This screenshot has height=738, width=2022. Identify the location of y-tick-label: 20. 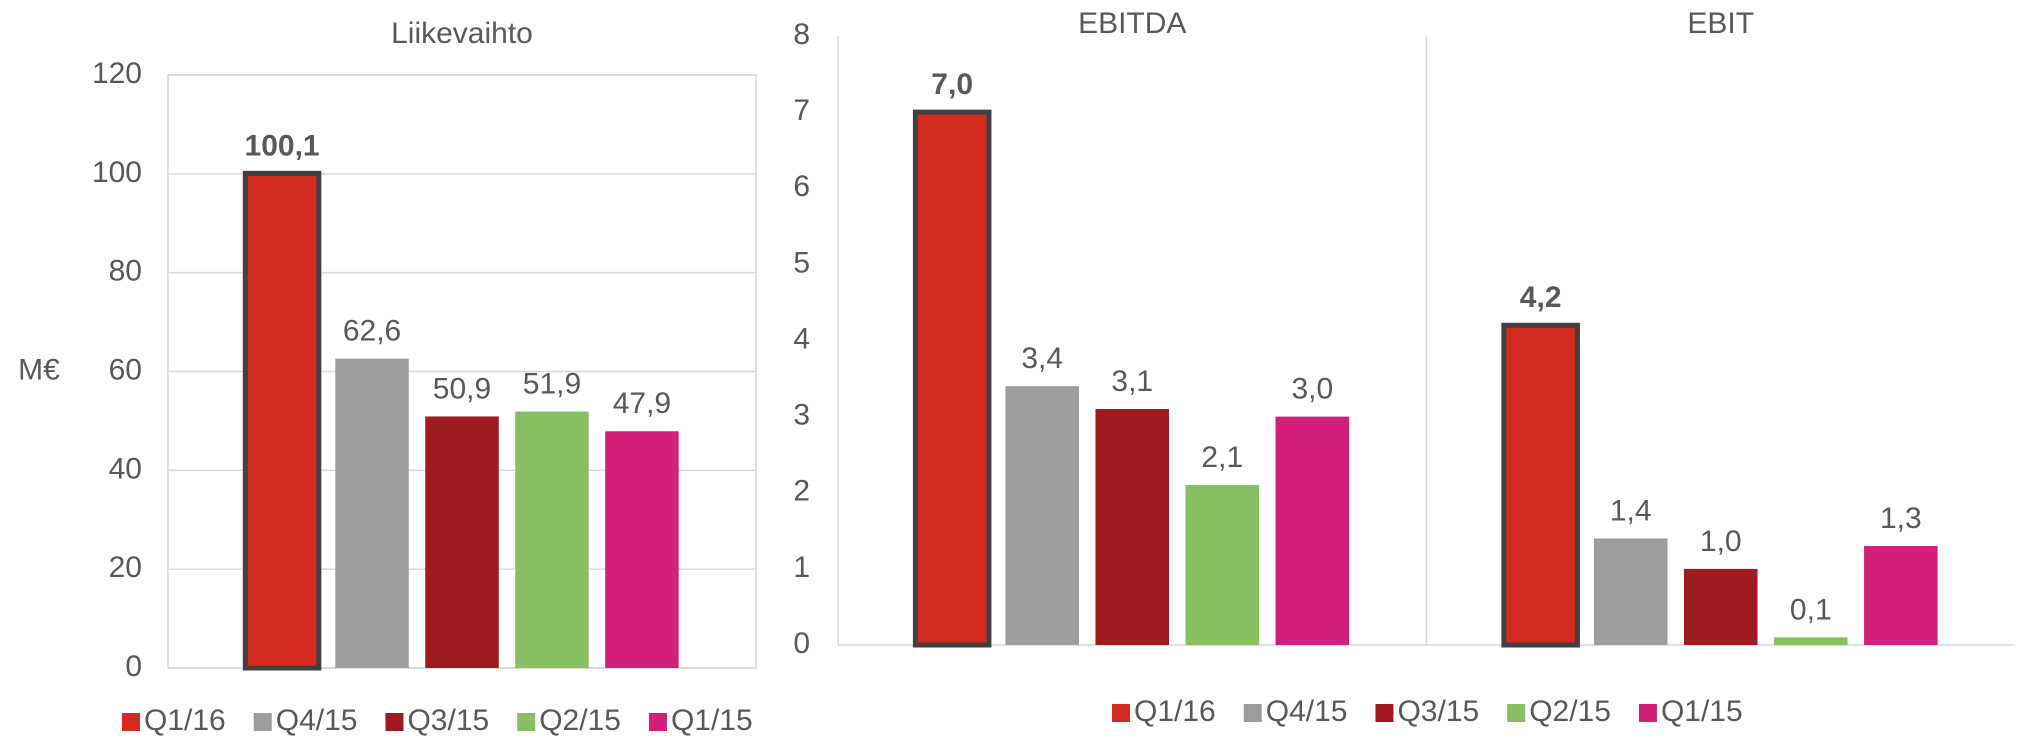
(125, 567).